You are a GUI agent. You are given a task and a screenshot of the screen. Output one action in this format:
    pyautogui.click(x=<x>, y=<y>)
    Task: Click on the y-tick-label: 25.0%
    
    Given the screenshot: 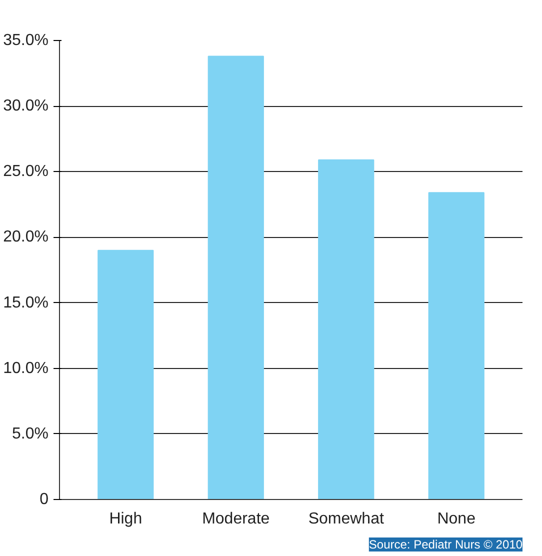 What is the action you would take?
    pyautogui.click(x=26, y=171)
    